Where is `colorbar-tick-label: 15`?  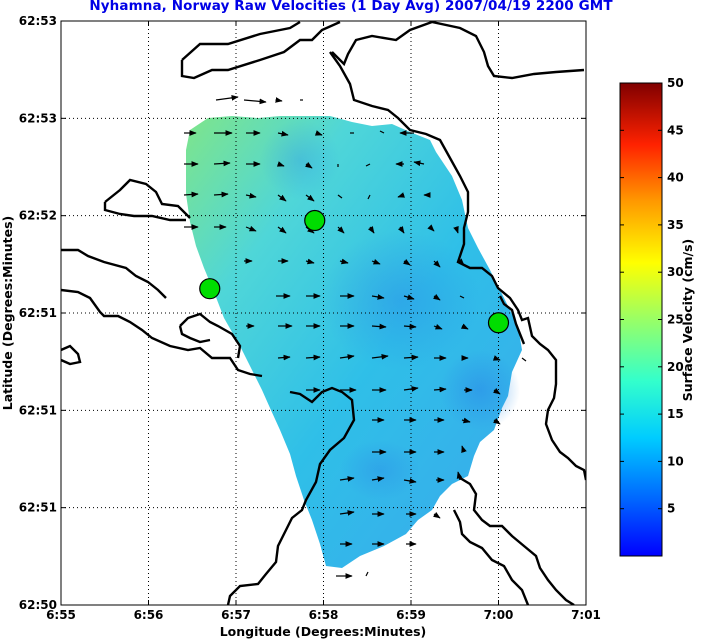 colorbar-tick-label: 15 is located at coordinates (675, 414).